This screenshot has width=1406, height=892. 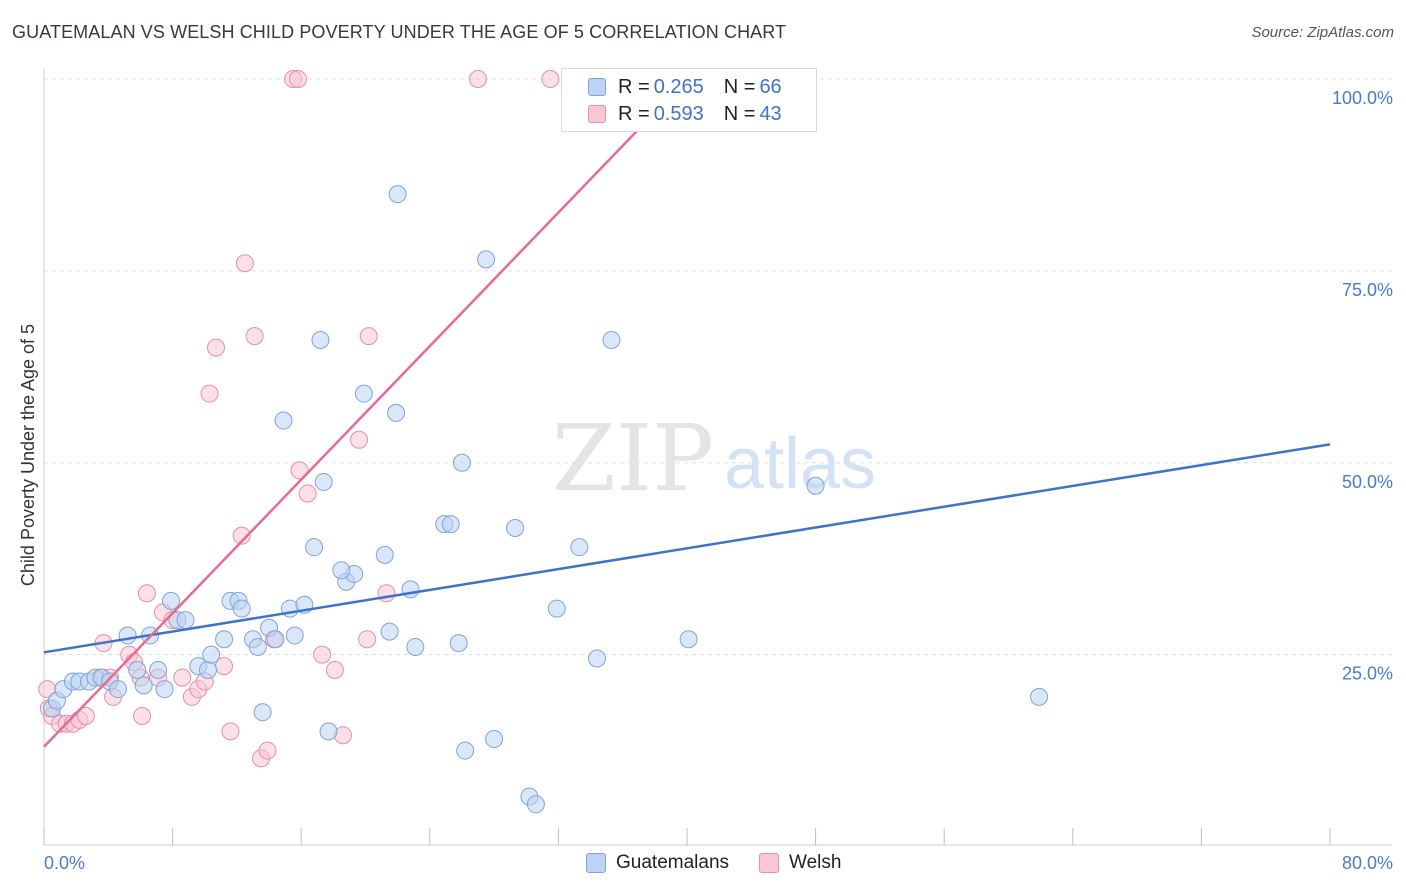 What do you see at coordinates (64, 863) in the screenshot?
I see `x-tick-label: 0.0%` at bounding box center [64, 863].